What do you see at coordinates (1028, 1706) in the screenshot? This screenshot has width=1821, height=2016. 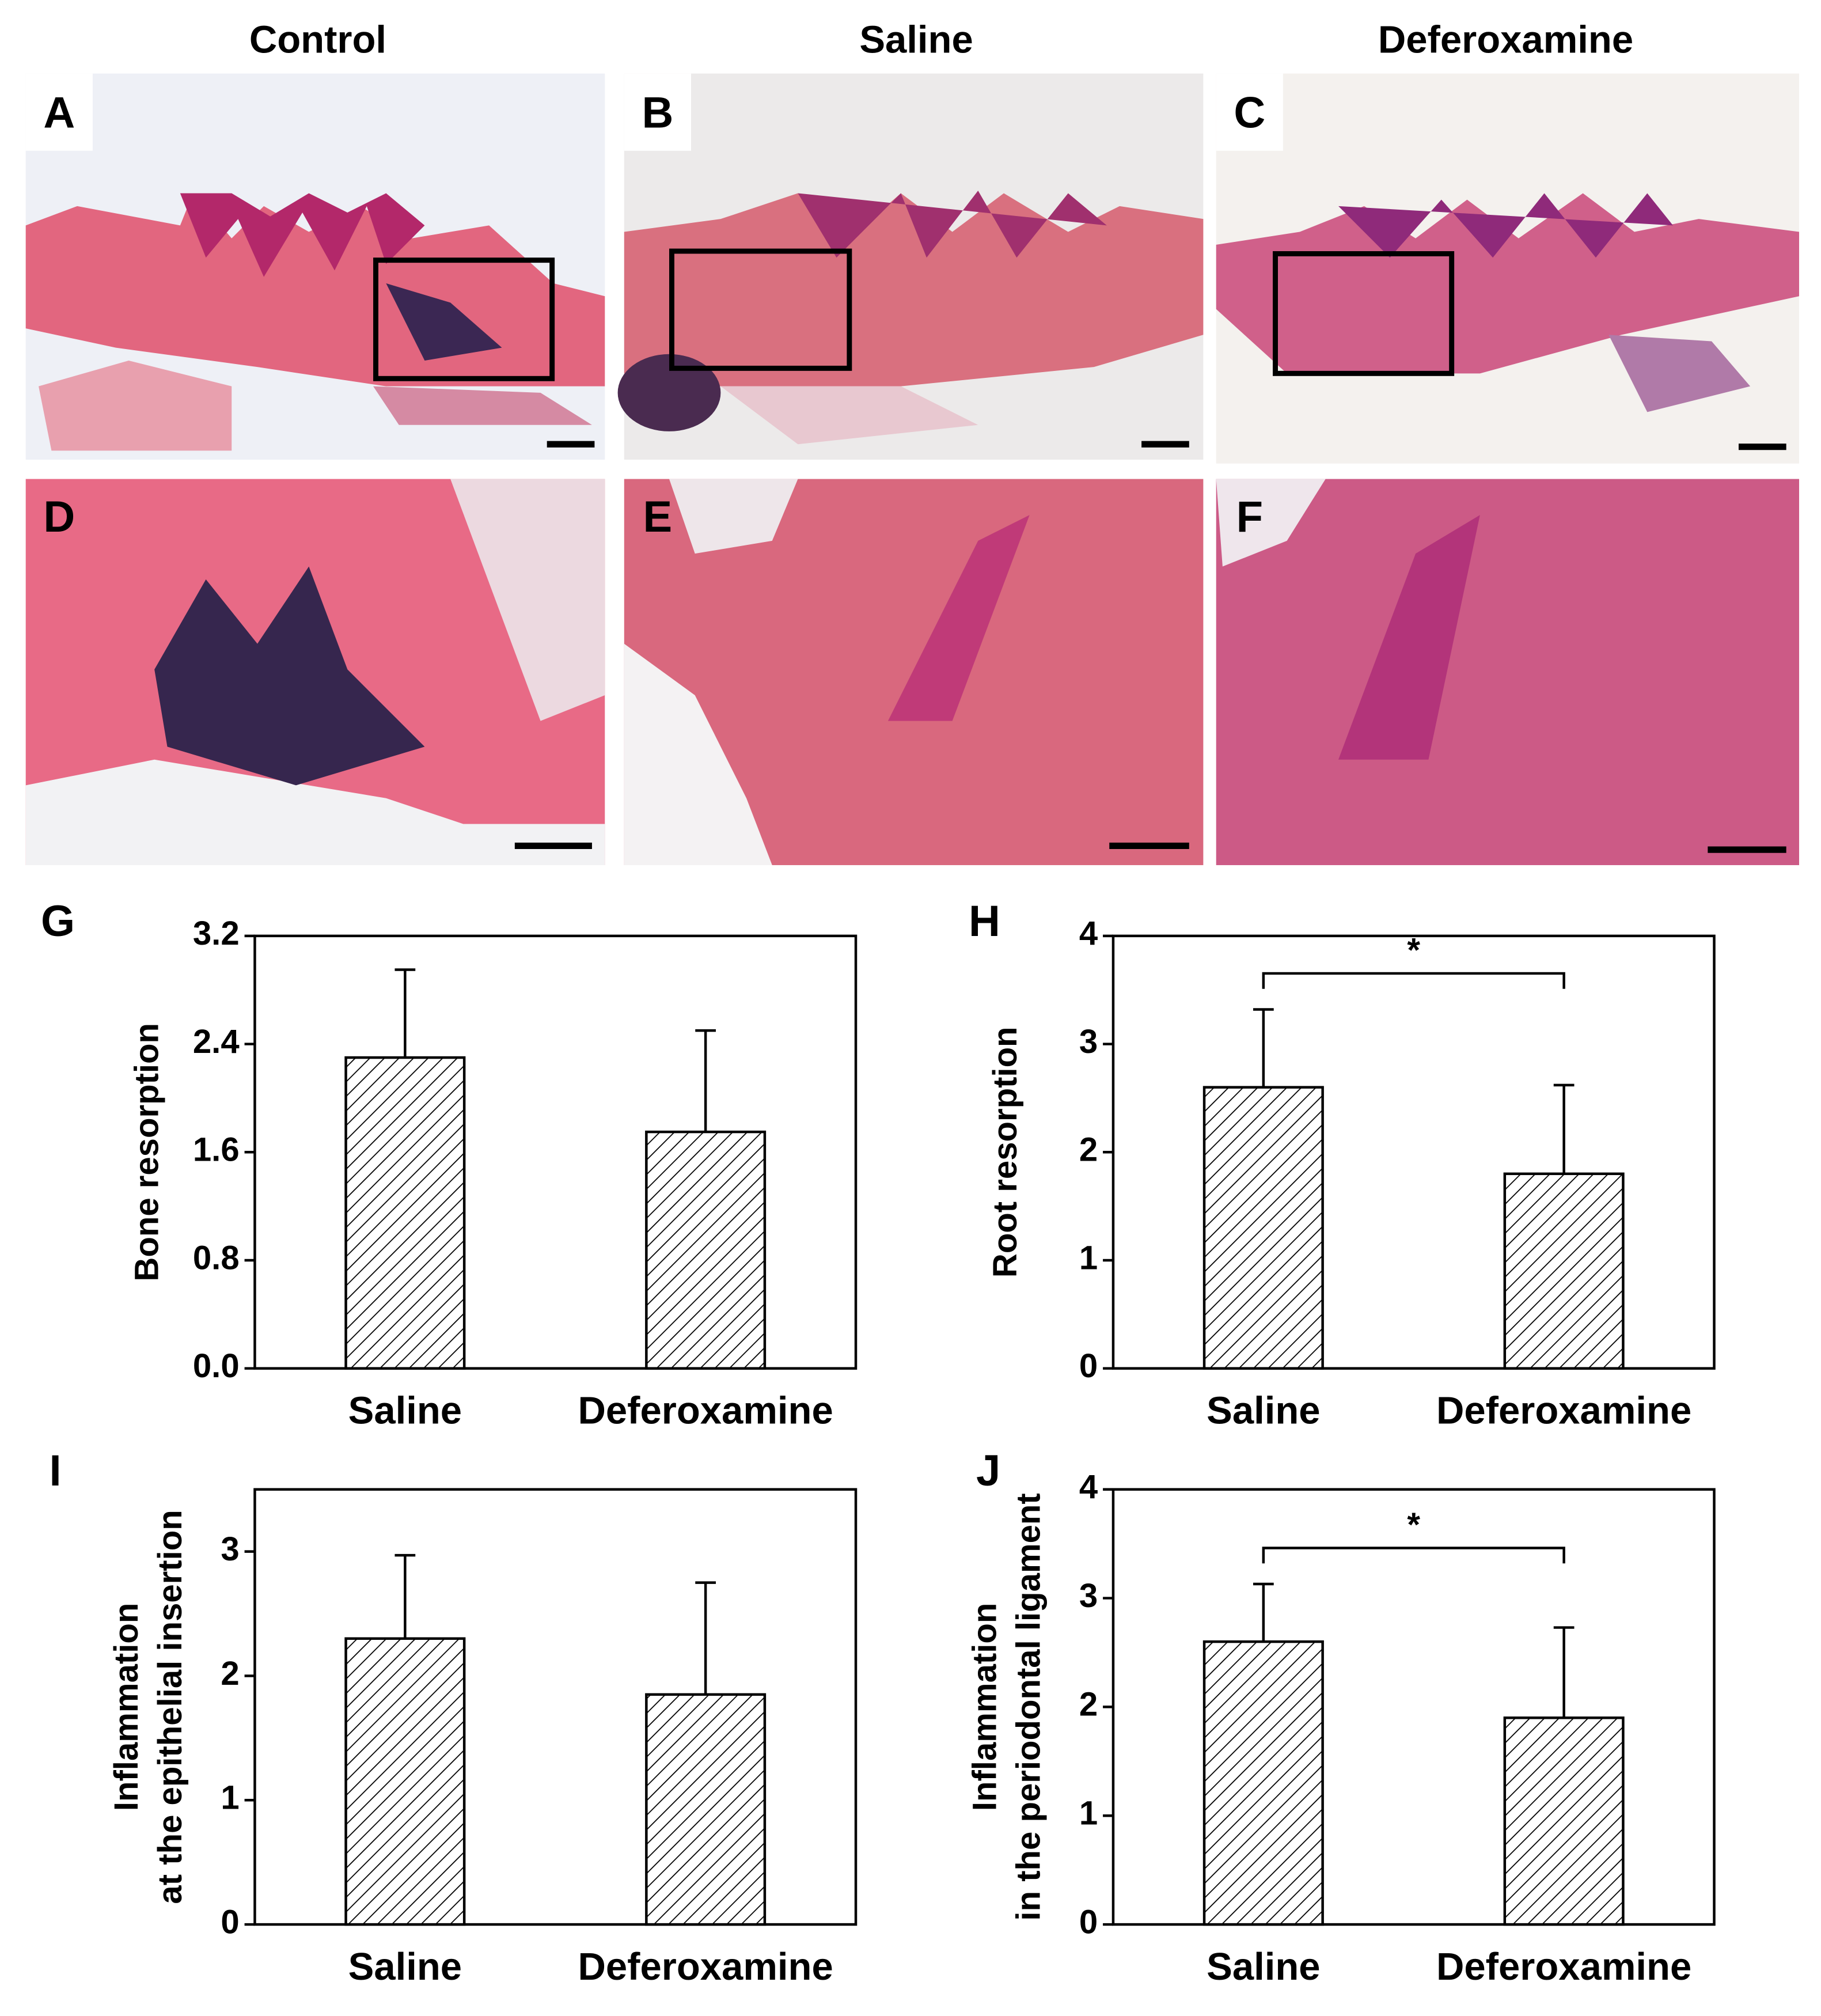 I see `y-axis-label: in the periodontal ligament` at bounding box center [1028, 1706].